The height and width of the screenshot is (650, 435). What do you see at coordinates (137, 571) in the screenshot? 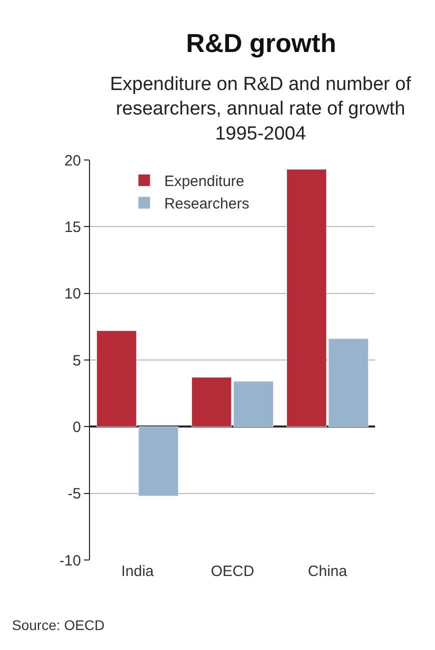
I see `x-tick-label: India` at bounding box center [137, 571].